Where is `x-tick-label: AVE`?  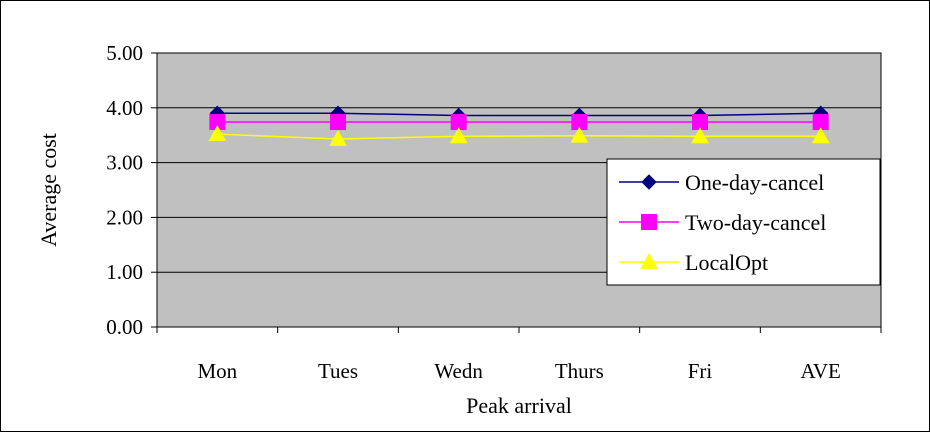
x-tick-label: AVE is located at coordinates (820, 371).